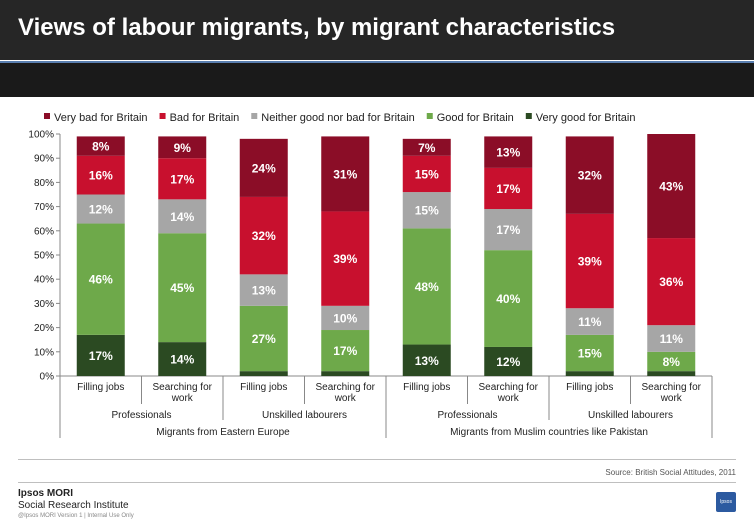 This screenshot has height=522, width=754. Describe the element at coordinates (475, 118) in the screenshot. I see `legend-label-3: Good for Britain` at that location.